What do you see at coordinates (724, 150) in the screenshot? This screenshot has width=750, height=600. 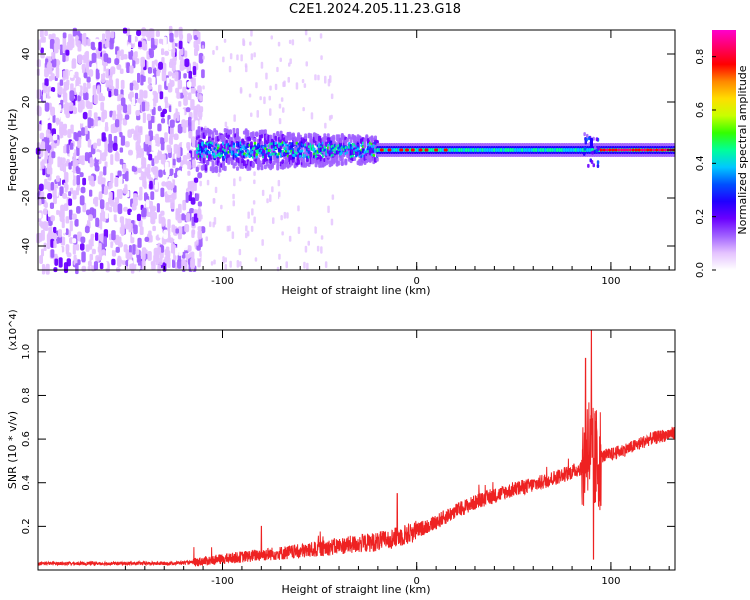 I see `colorbar-gradient` at bounding box center [724, 150].